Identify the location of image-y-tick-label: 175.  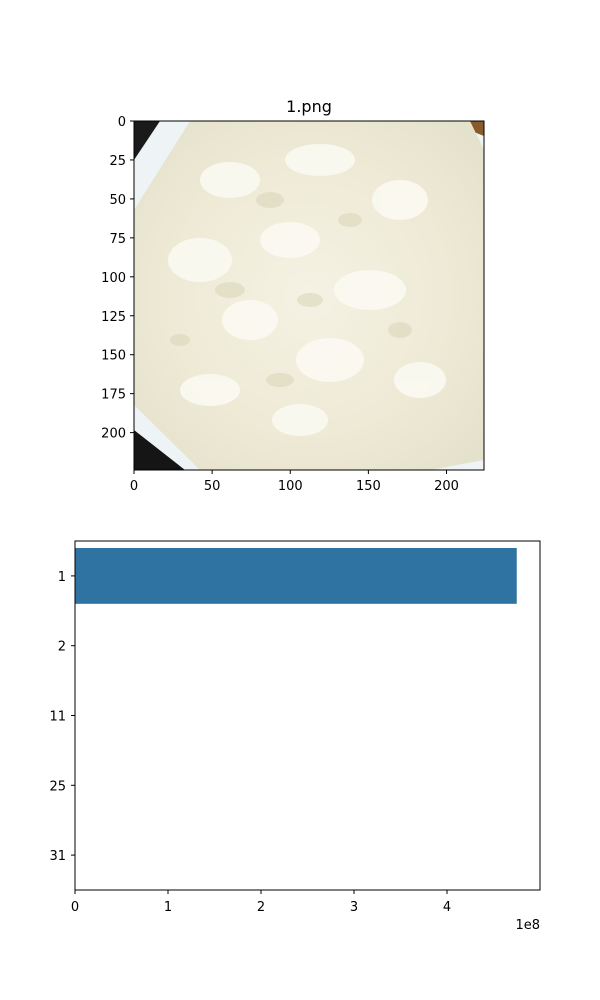
(113, 395).